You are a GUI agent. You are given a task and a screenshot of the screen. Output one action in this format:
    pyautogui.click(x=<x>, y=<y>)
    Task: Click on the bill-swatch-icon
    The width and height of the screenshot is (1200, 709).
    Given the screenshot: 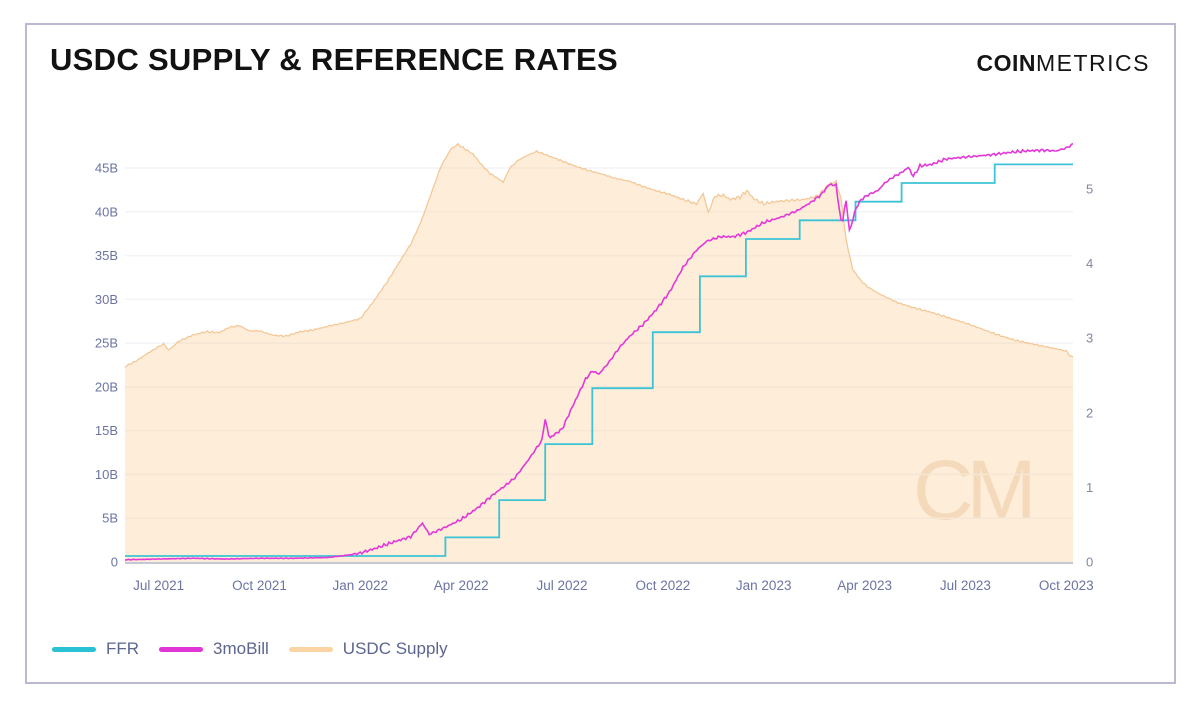 What is the action you would take?
    pyautogui.click(x=181, y=649)
    